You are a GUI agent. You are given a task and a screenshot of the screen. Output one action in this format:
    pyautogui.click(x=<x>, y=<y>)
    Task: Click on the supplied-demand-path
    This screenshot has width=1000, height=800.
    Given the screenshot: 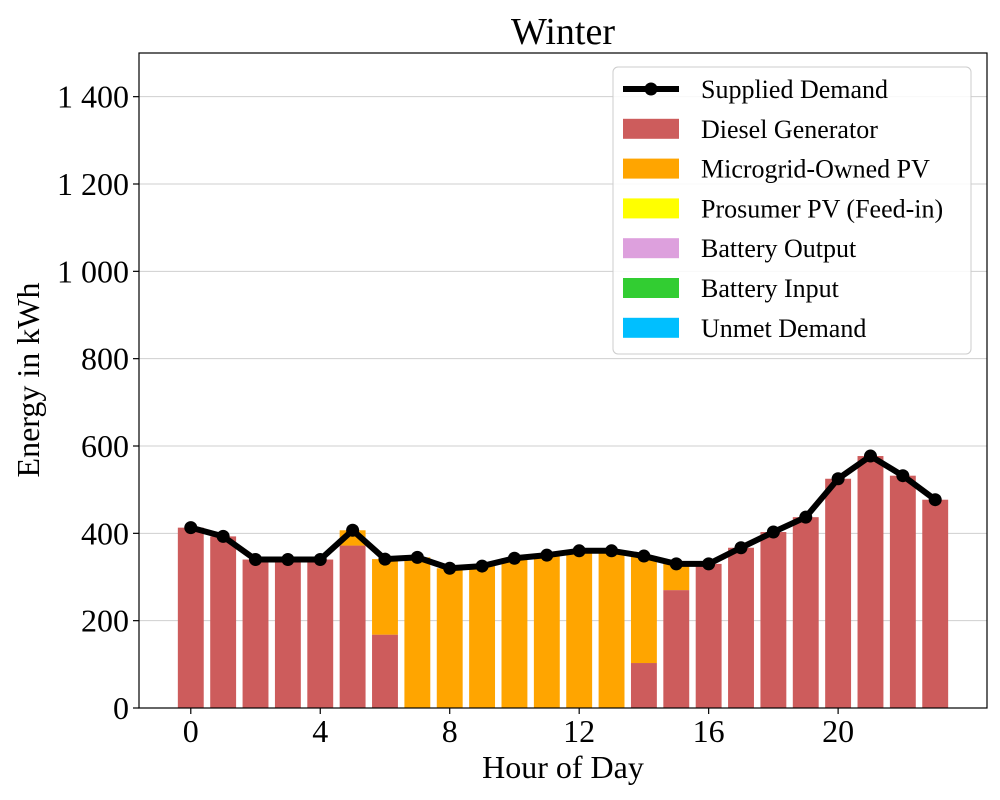 What is the action you would take?
    pyautogui.click(x=564, y=512)
    